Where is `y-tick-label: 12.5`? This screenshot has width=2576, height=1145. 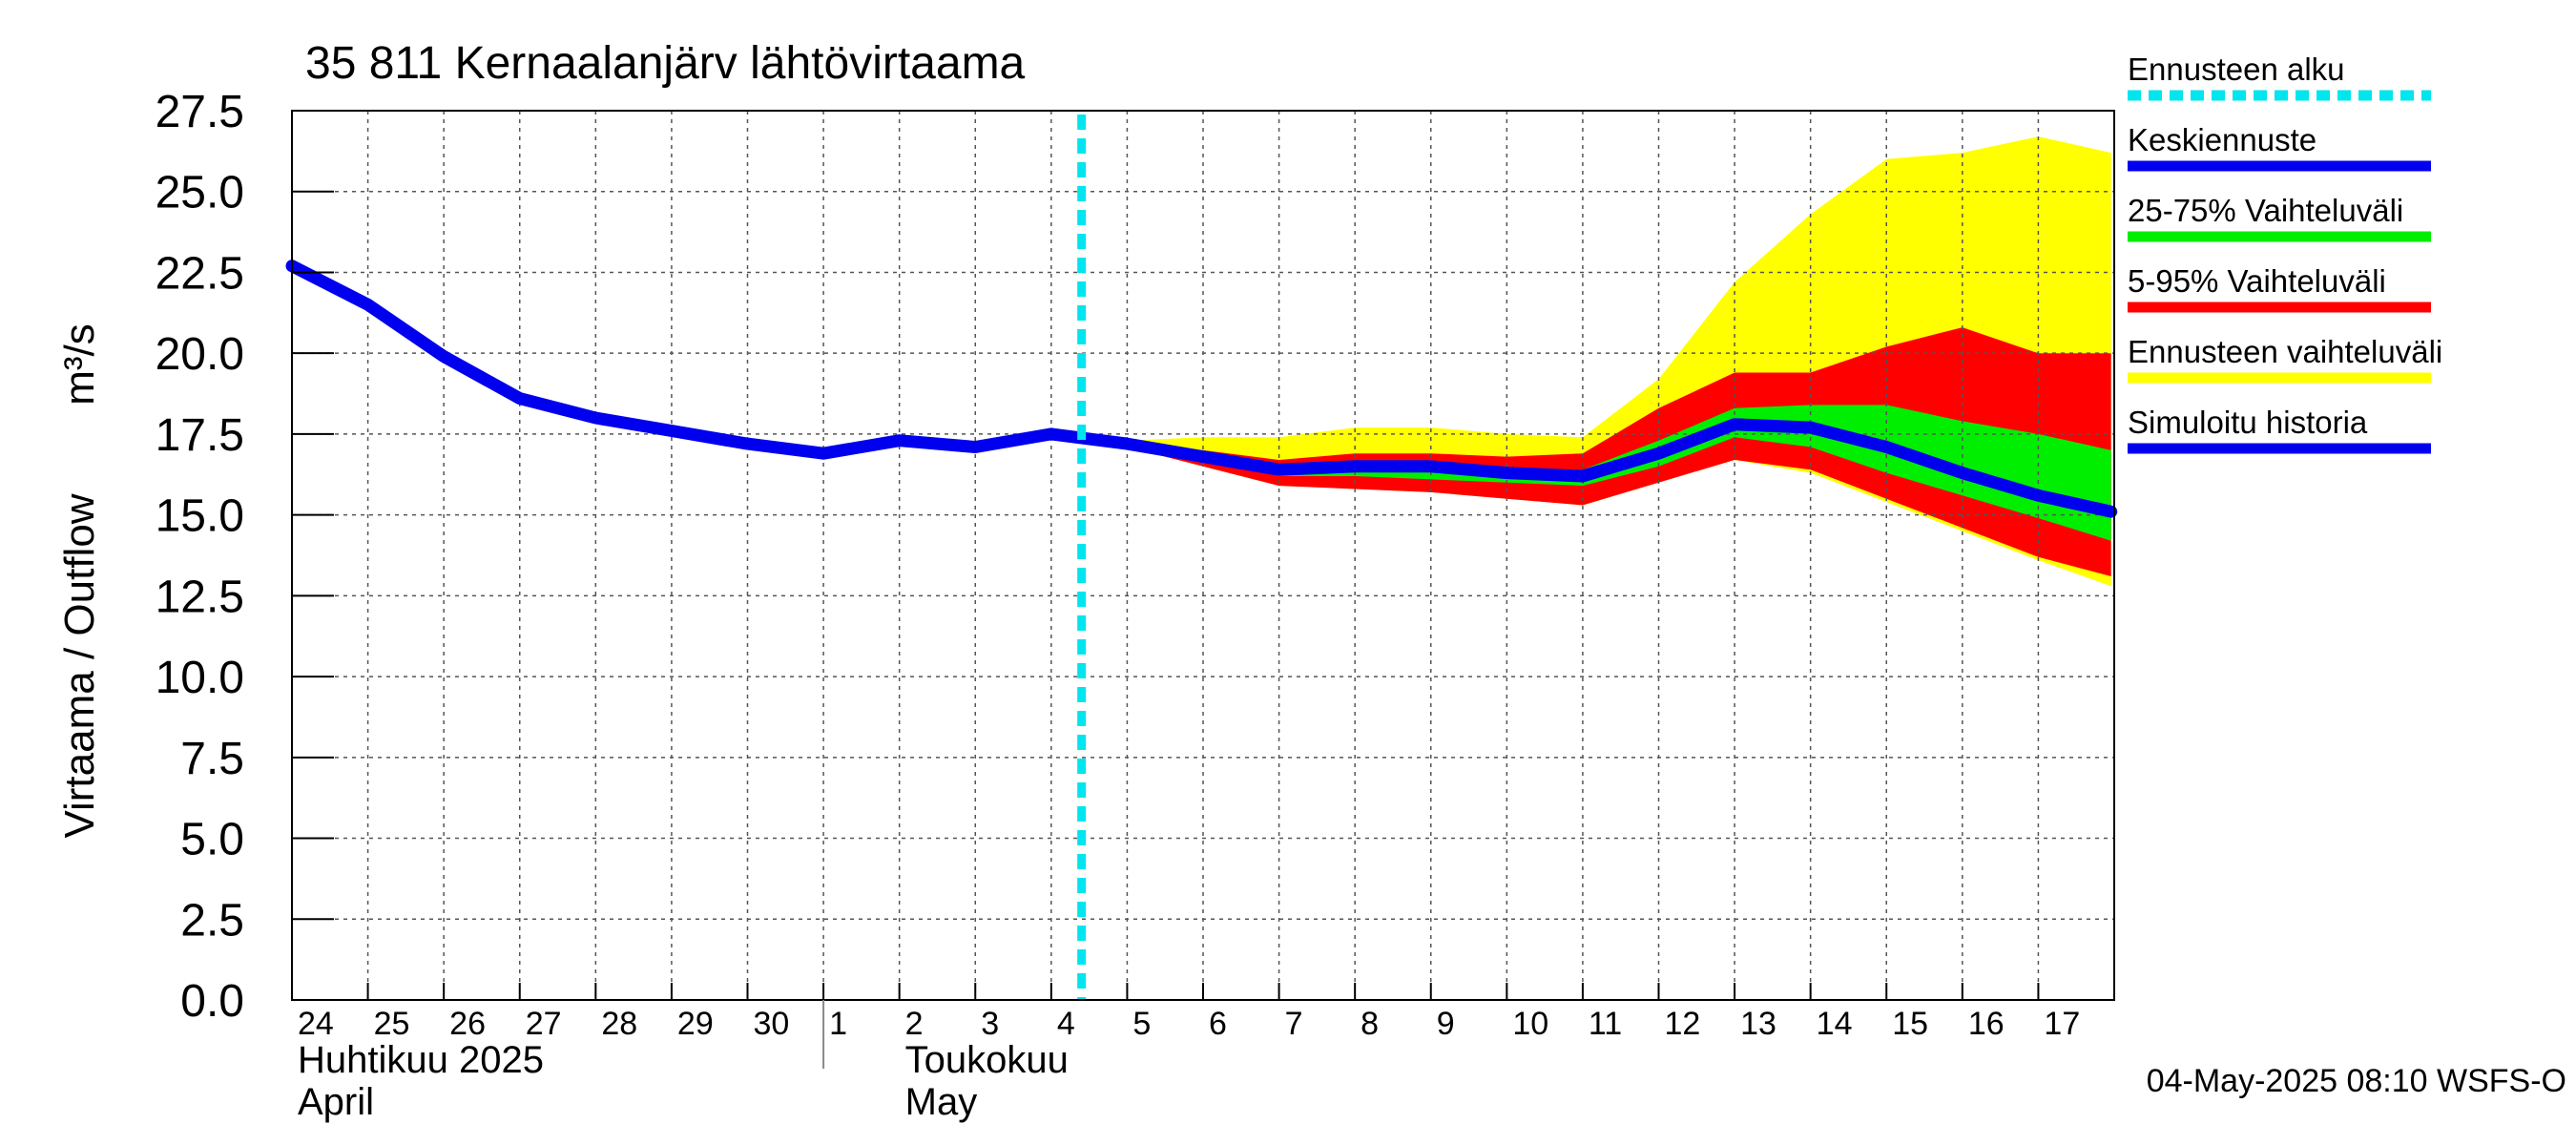
y-tick-label: 12.5 is located at coordinates (200, 597).